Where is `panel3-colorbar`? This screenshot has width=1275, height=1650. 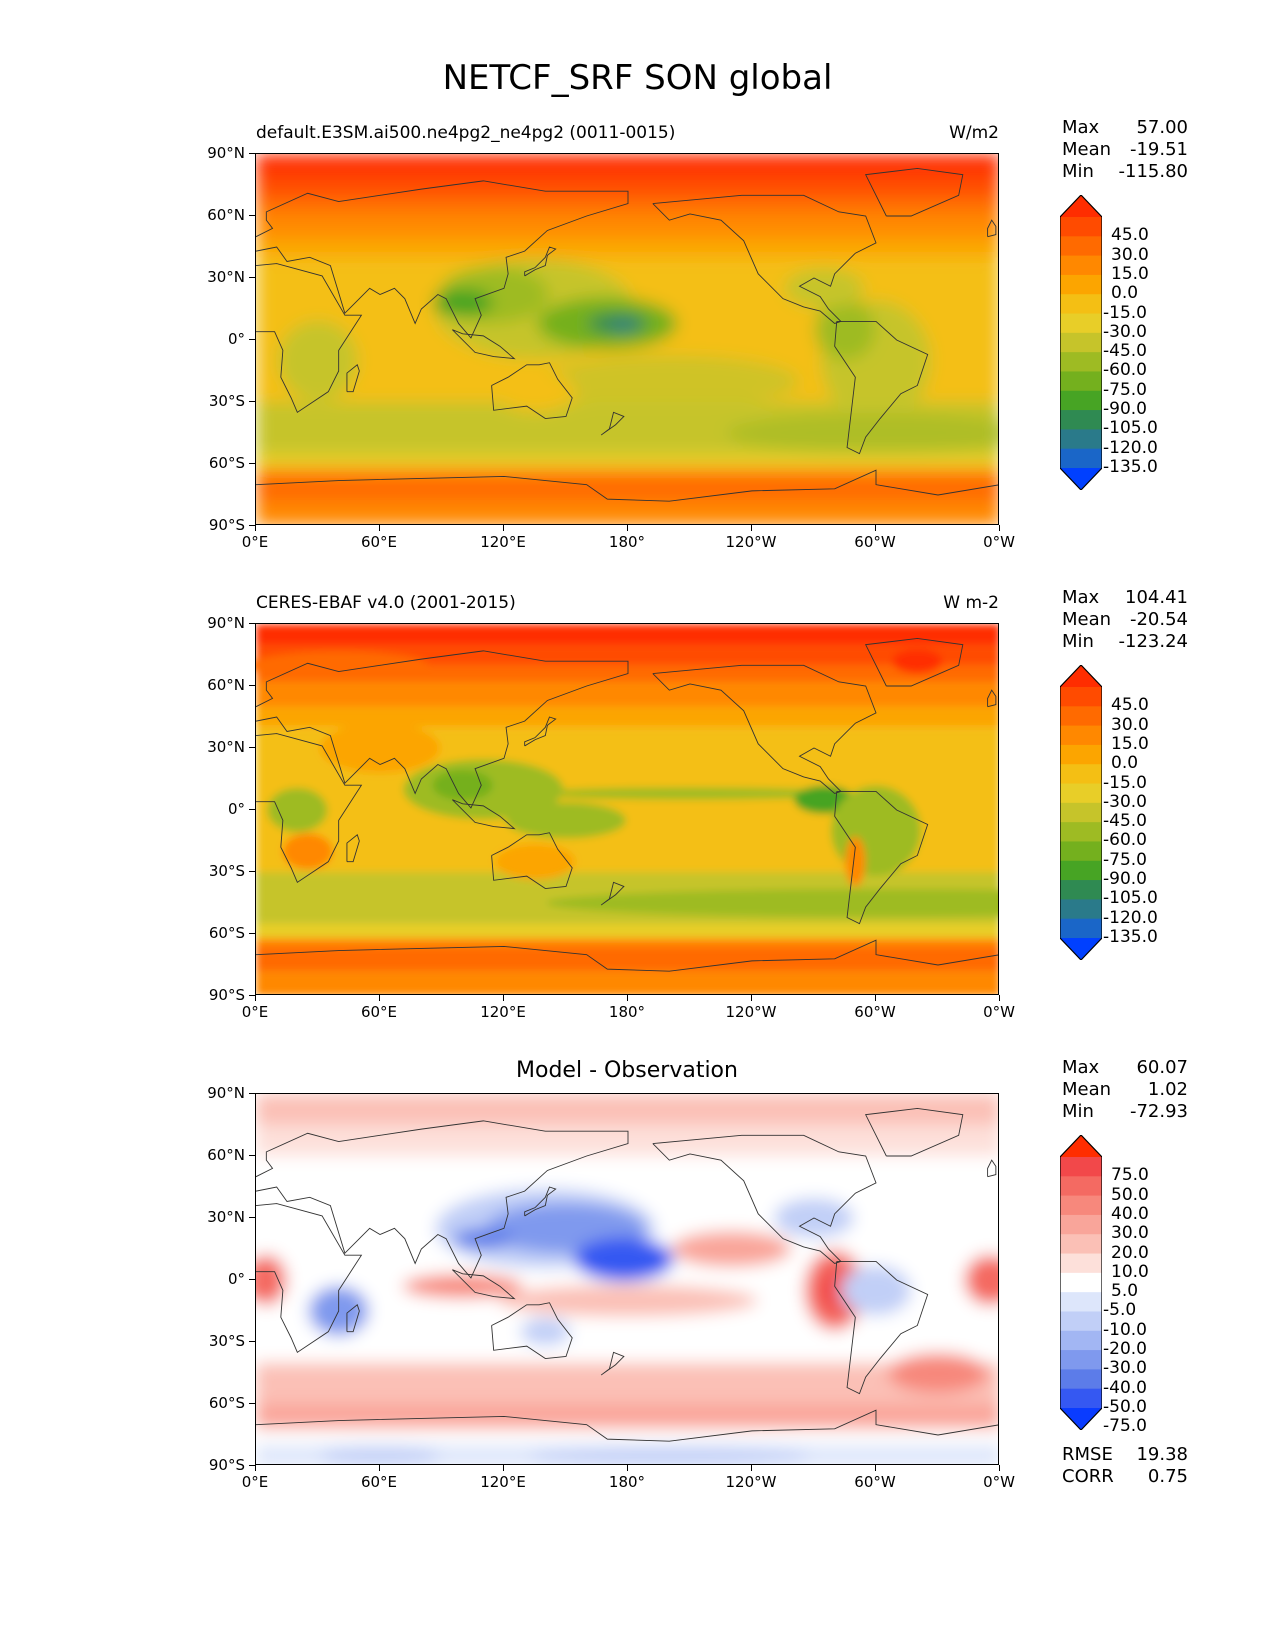
panel3-colorbar is located at coordinates (1081, 1282).